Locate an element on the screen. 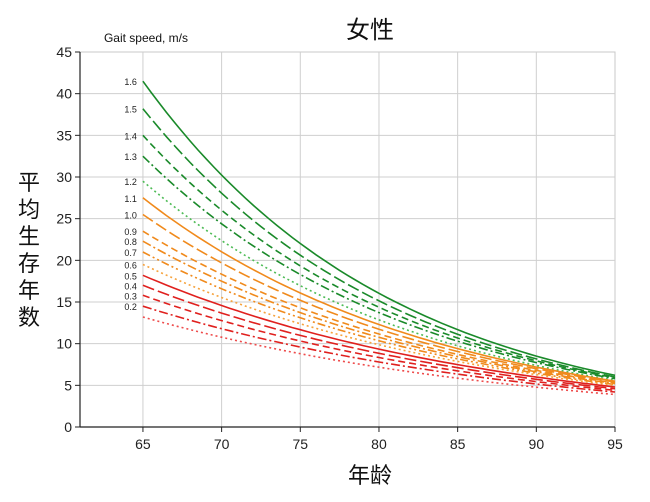 The image size is (650, 502). y-tick-label: 15 is located at coordinates (64, 302).